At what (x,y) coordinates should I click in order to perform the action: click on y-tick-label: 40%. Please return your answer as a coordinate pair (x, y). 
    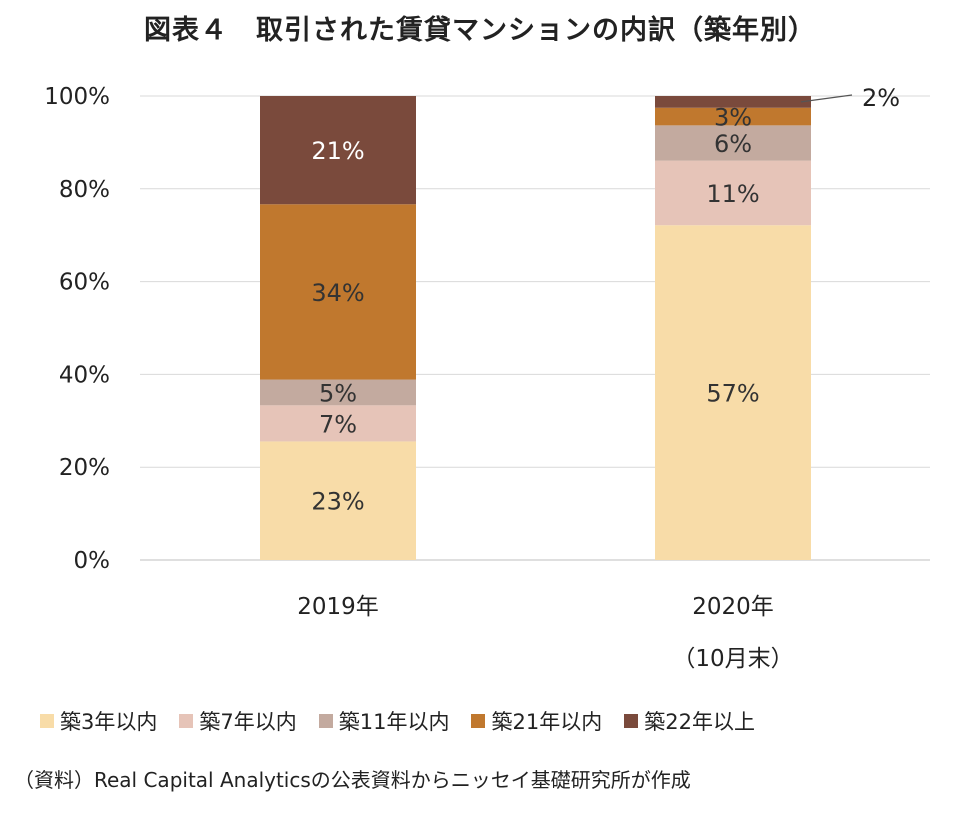
    Looking at the image, I should click on (84, 375).